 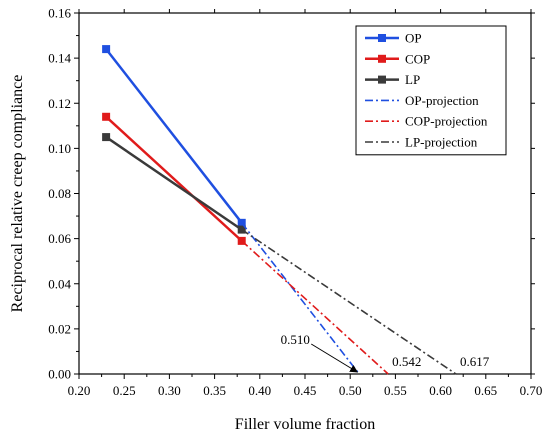 I want to click on legend-box, so click(x=431, y=90).